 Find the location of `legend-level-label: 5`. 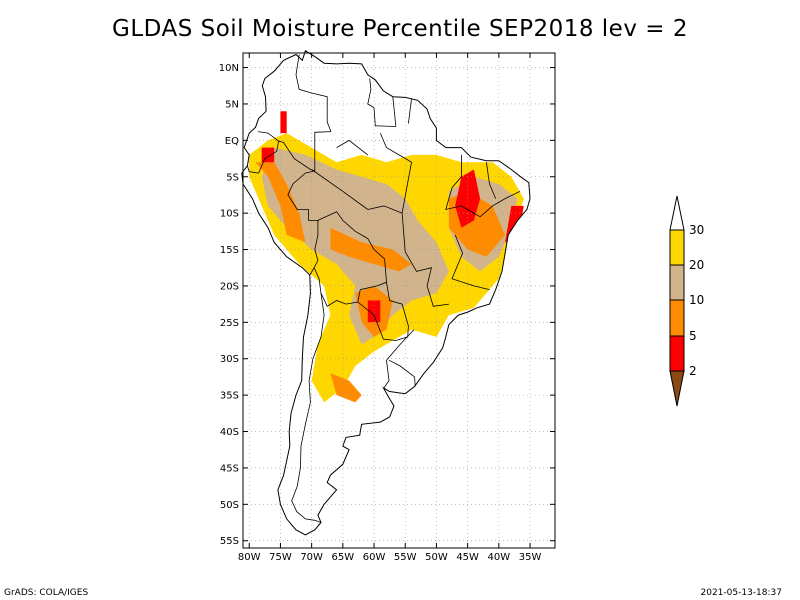

legend-level-label: 5 is located at coordinates (693, 336).